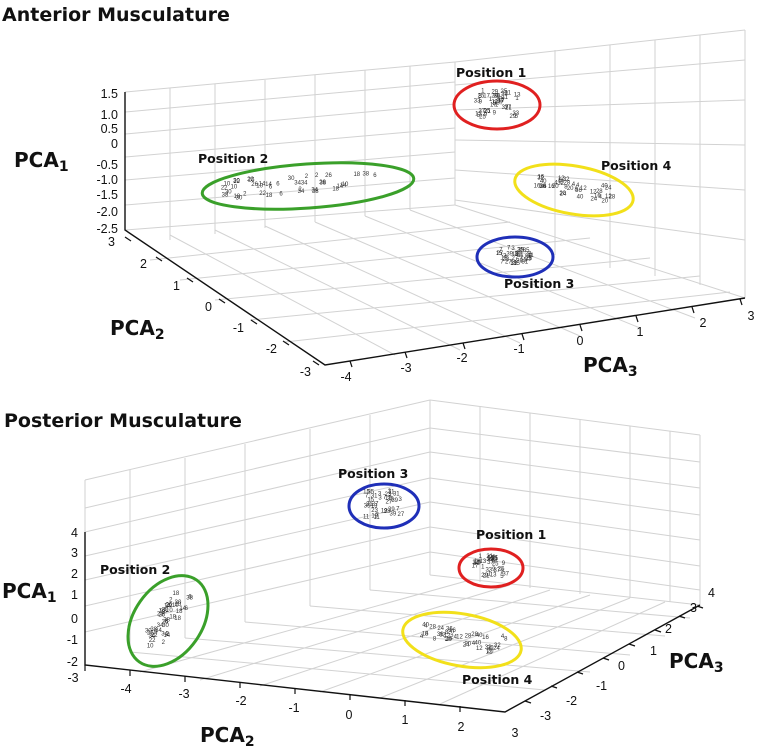 This screenshot has width=765, height=750. Describe the element at coordinates (513, 249) in the screenshot. I see `data-point: 3` at that location.